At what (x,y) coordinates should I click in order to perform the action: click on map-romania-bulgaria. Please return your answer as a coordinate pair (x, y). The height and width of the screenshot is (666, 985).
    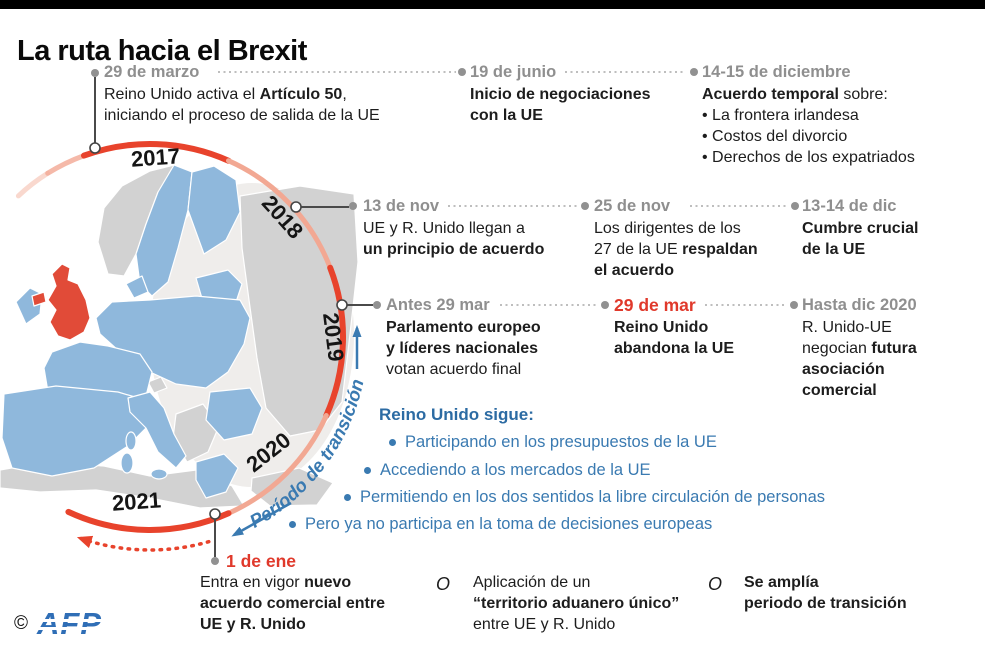
    Looking at the image, I should click on (234, 414).